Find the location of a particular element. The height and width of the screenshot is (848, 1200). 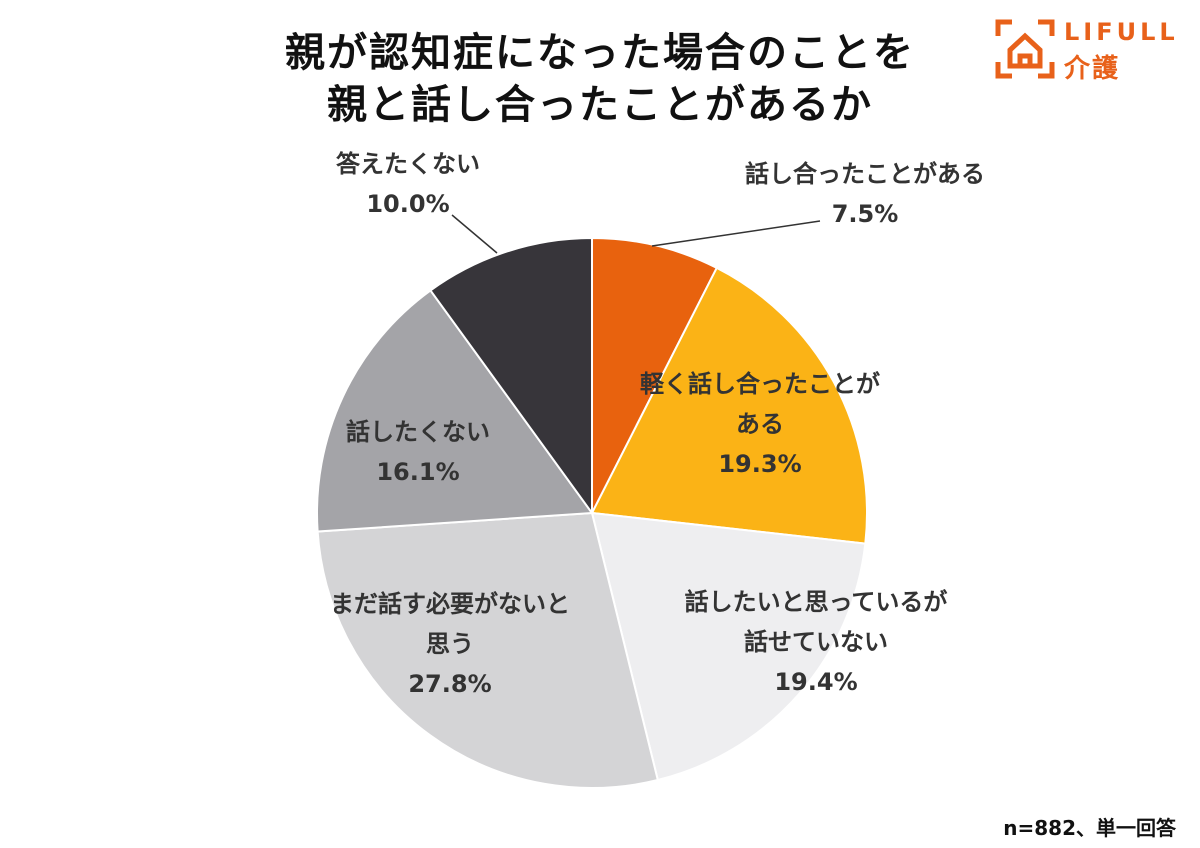

slice-value-4: 27.8% is located at coordinates (449, 684).